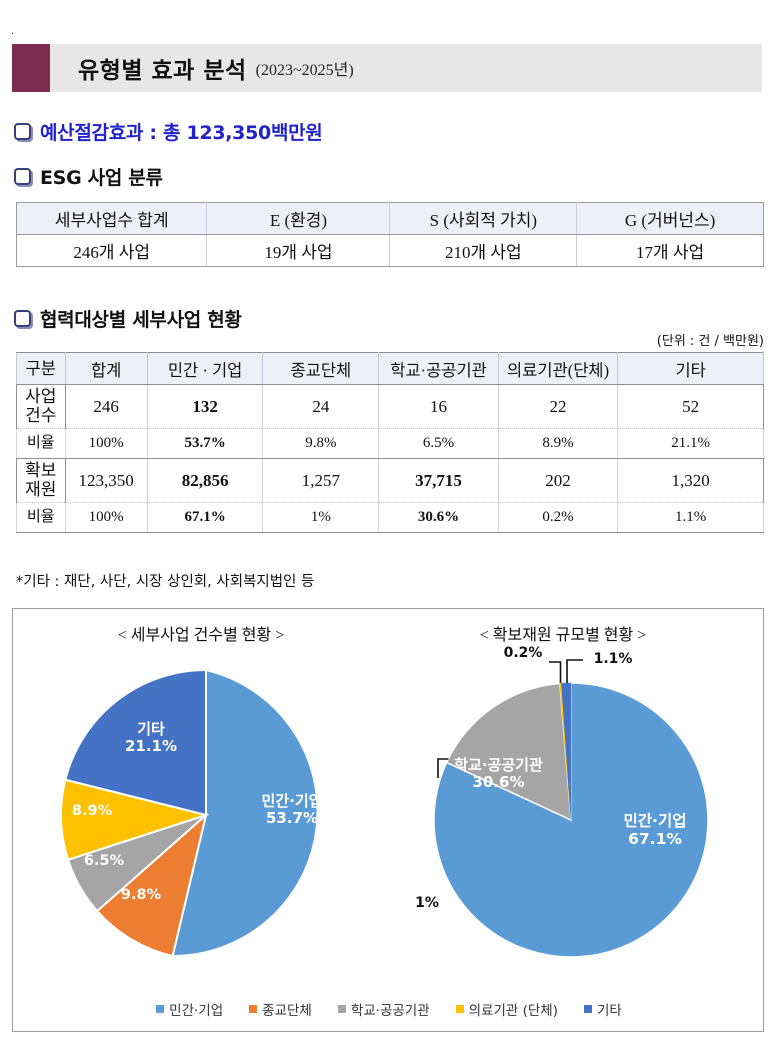 The width and height of the screenshot is (780, 1045). Describe the element at coordinates (41, 471) in the screenshot. I see `row-label-line1: 확보` at that location.